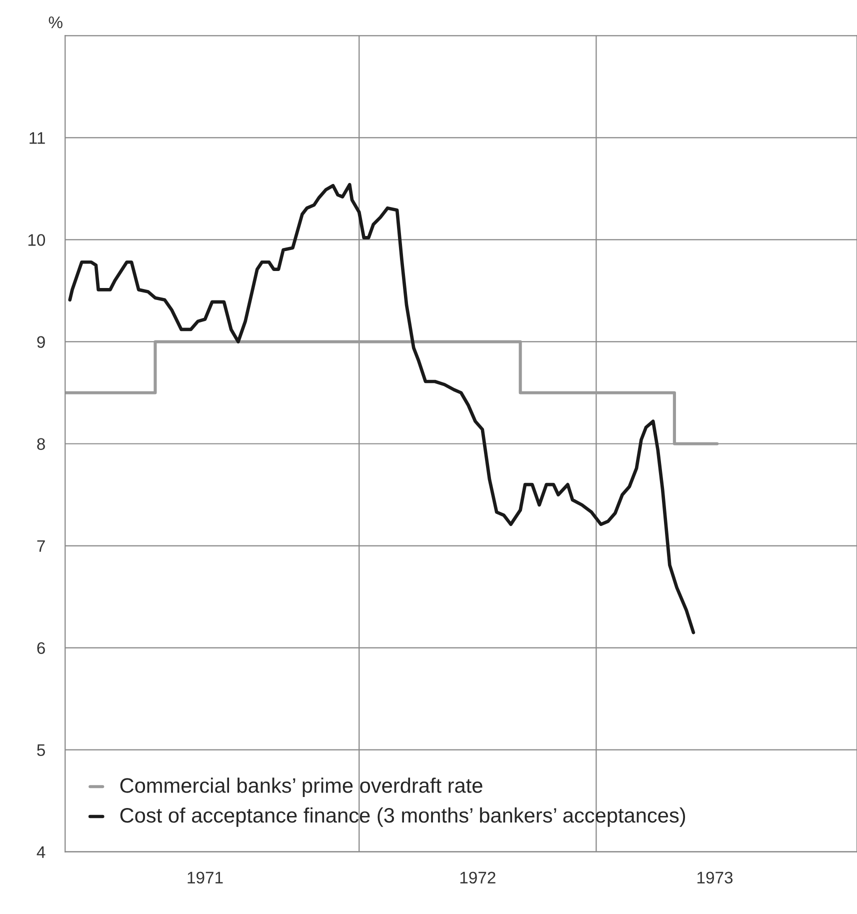  Describe the element at coordinates (37, 240) in the screenshot. I see `y-tick-label: 10` at that location.